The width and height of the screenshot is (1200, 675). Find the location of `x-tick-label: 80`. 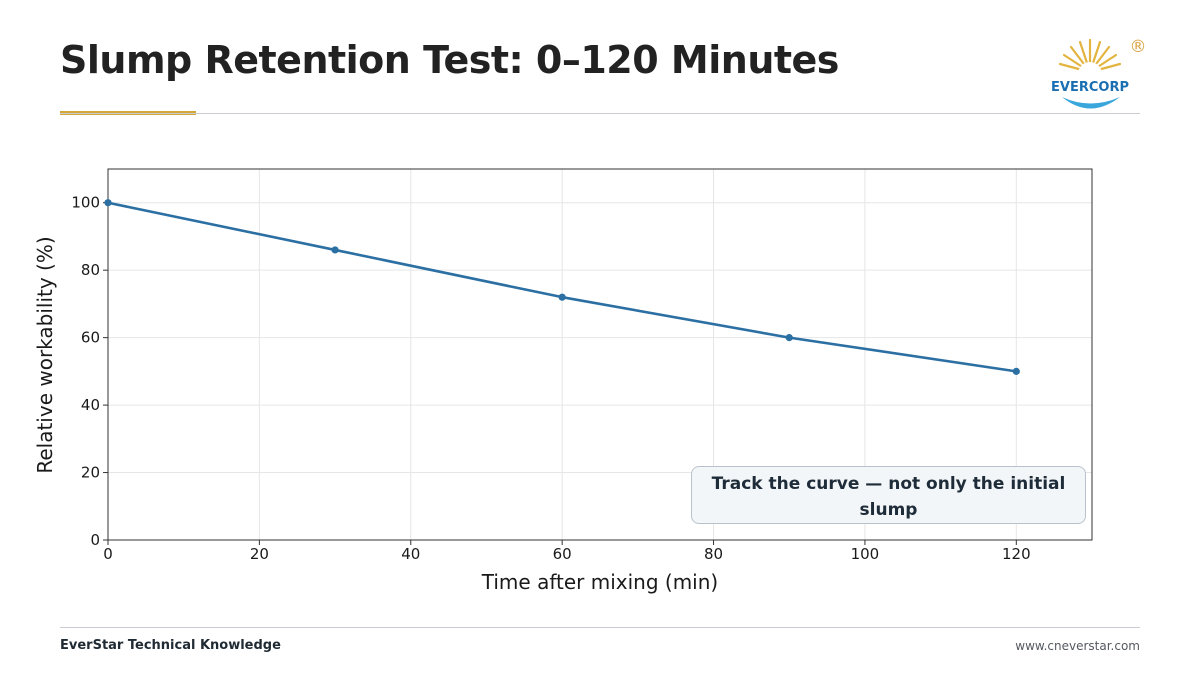

x-tick-label: 80 is located at coordinates (713, 554).